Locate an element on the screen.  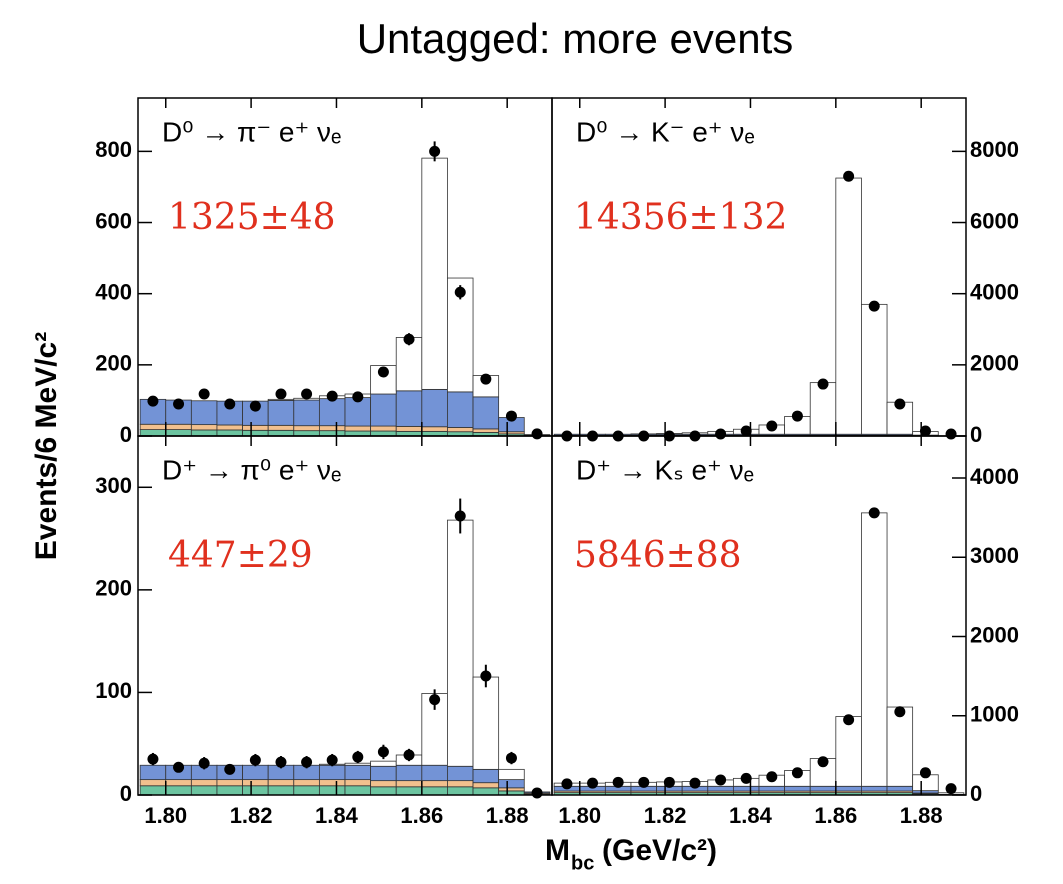
annotation: 5846±88 is located at coordinates (658, 555).